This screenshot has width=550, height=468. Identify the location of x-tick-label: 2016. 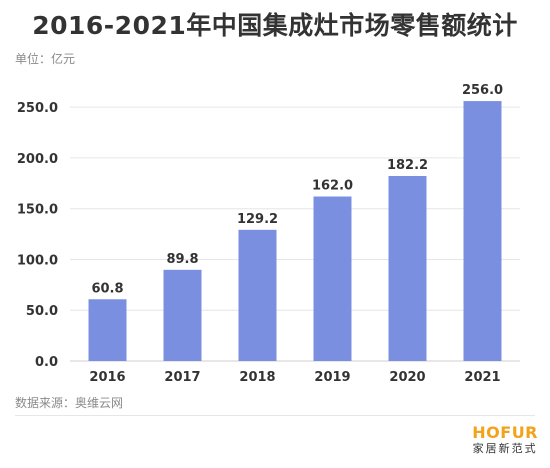
(107, 377).